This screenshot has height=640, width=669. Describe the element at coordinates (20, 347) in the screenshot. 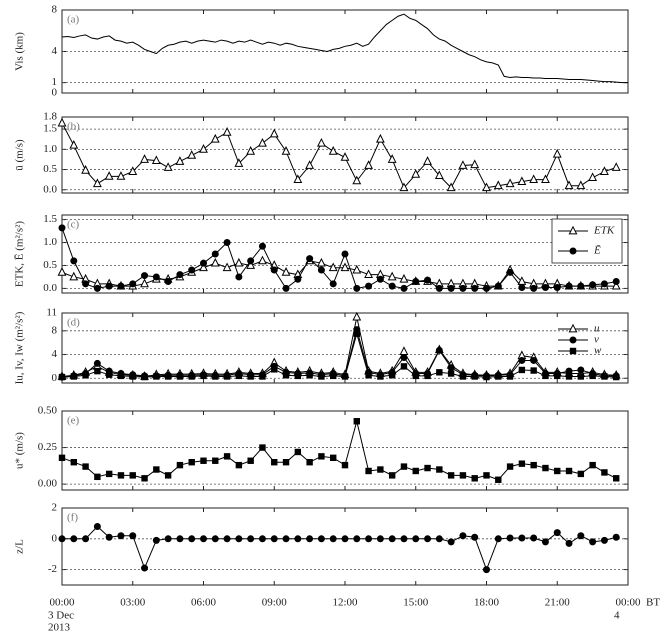

I see `y-axis-label: Iu, Iv, Iw (m²/s²)` at that location.